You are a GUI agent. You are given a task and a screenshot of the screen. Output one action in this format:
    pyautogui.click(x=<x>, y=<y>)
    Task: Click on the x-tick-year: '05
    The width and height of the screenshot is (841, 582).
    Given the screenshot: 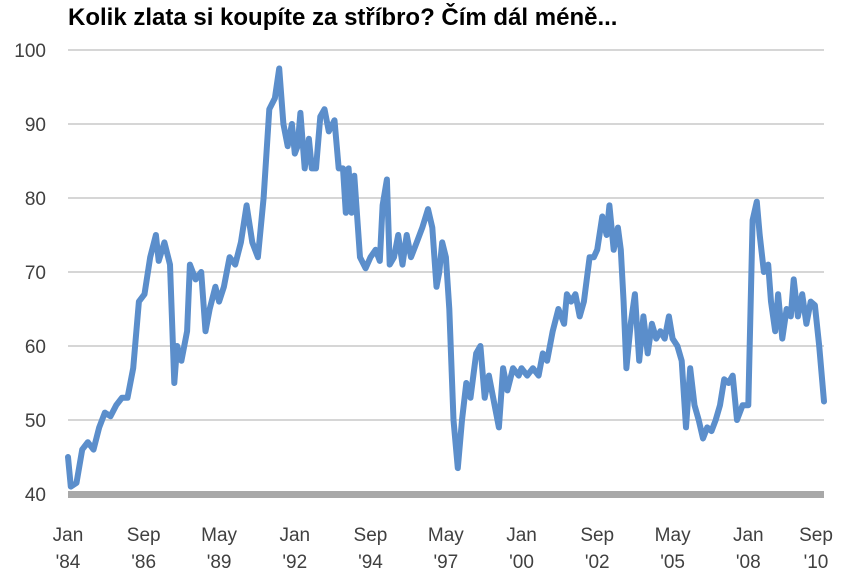 What is the action you would take?
    pyautogui.click(x=672, y=562)
    